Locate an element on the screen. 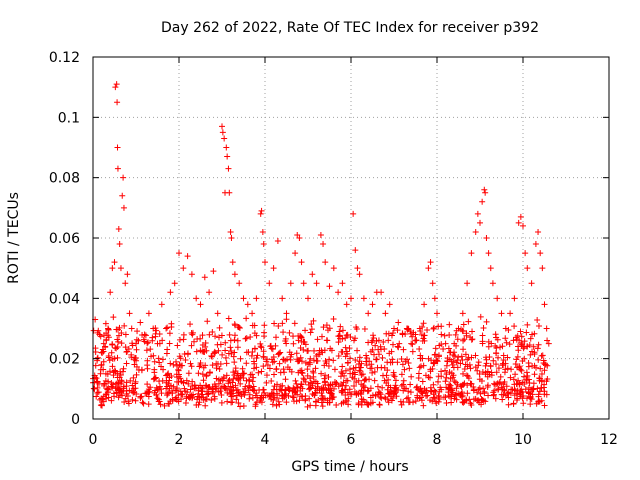  y-axis-label: ROTI / TECUs is located at coordinates (14, 238).